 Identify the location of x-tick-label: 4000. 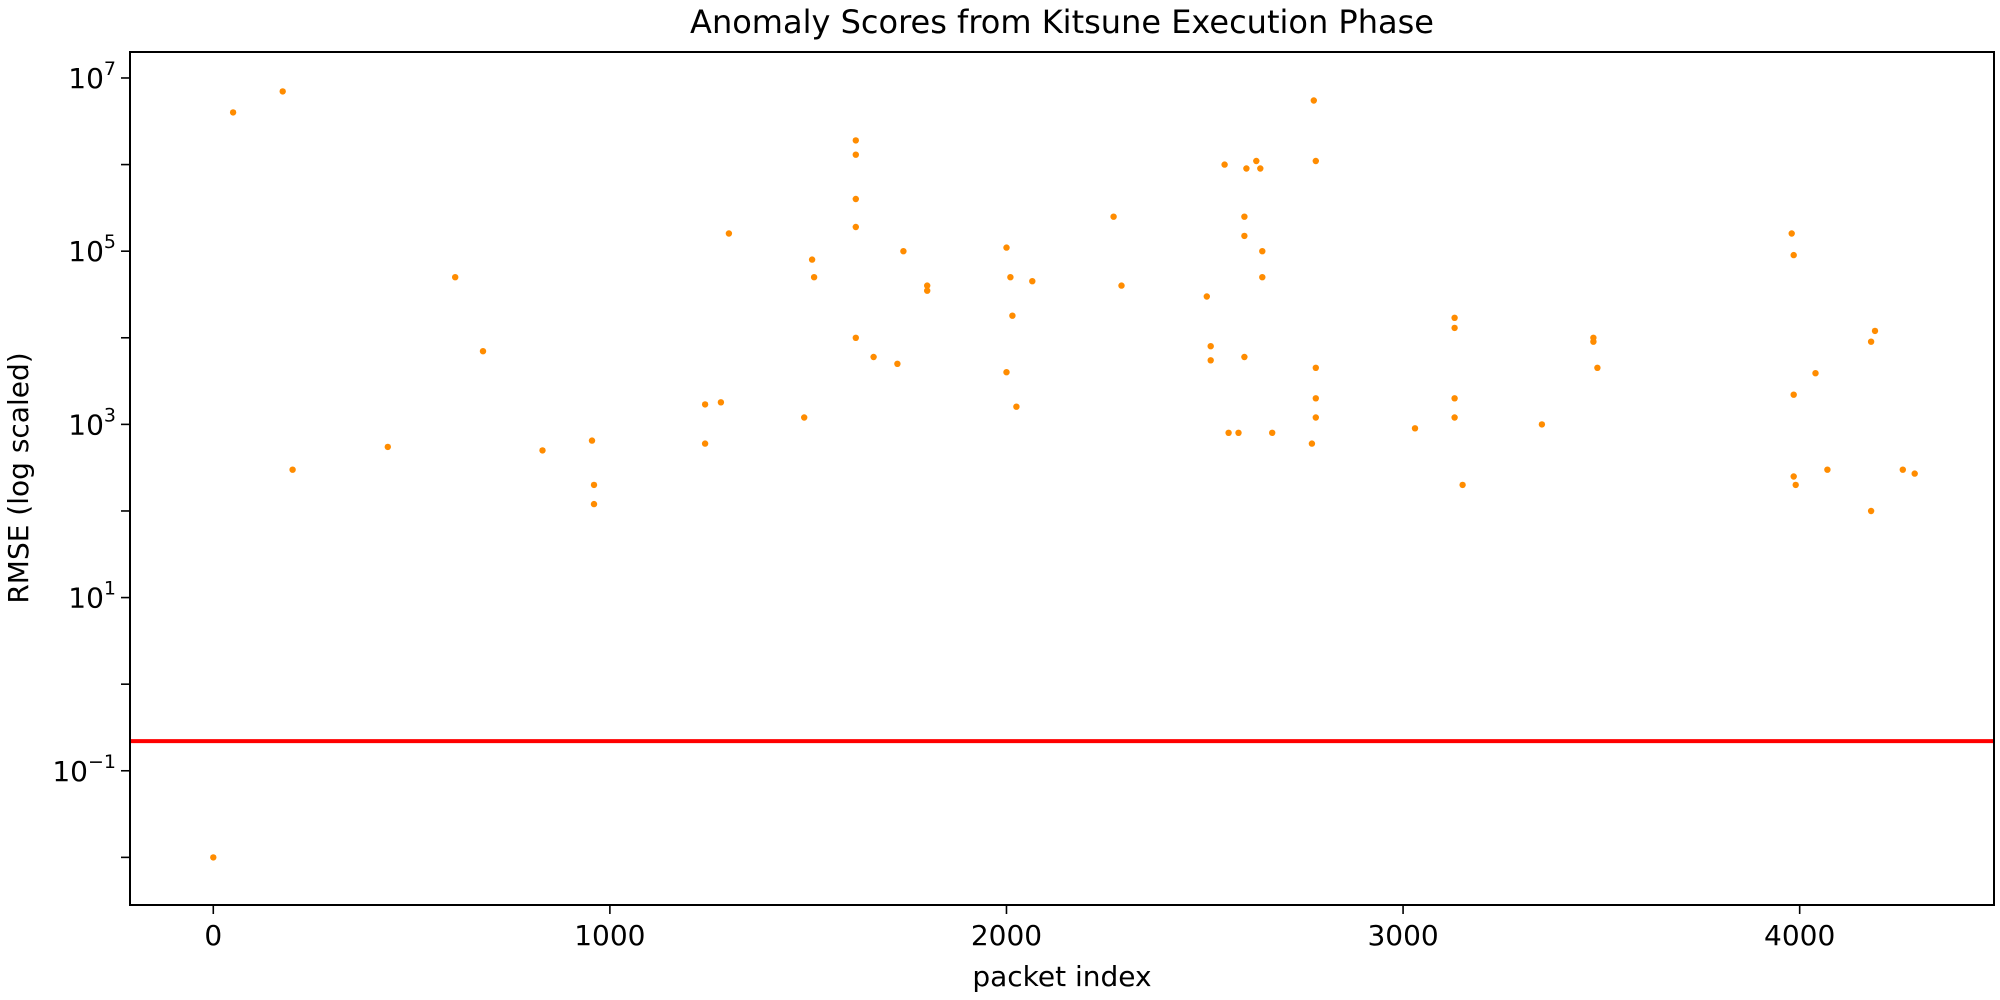
(1799, 935).